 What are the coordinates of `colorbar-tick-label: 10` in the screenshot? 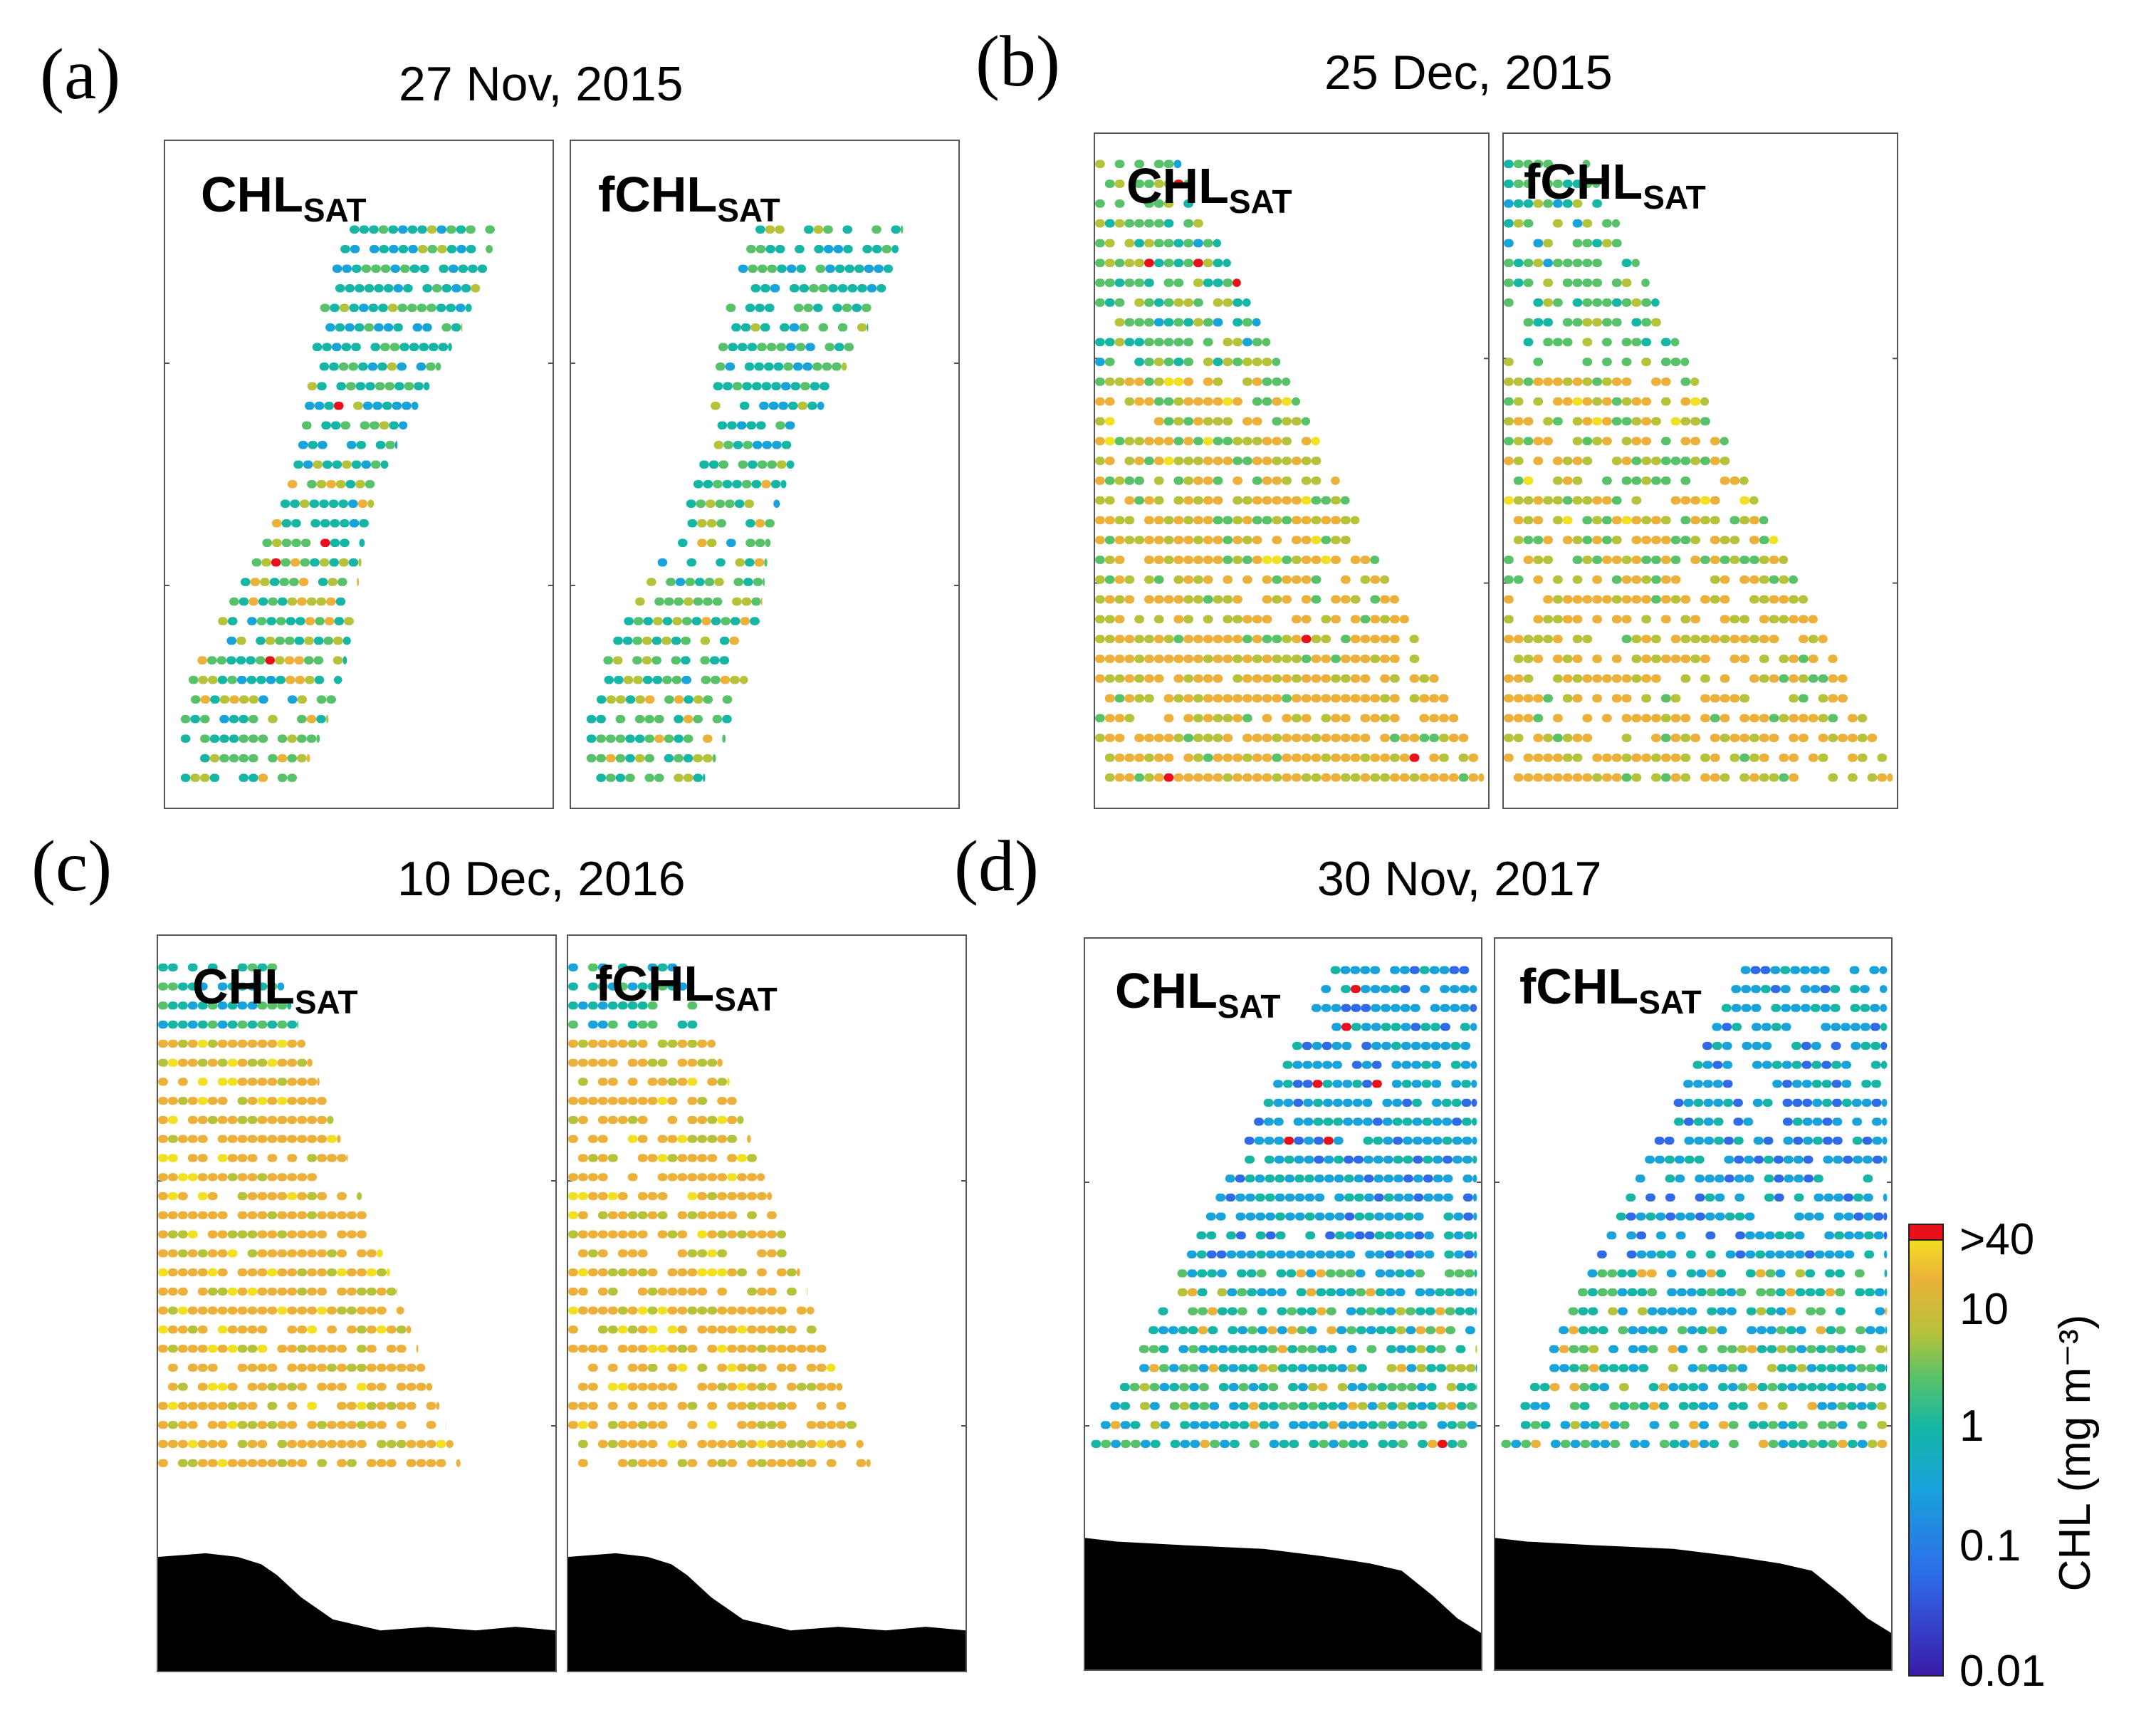 It's located at (1984, 1309).